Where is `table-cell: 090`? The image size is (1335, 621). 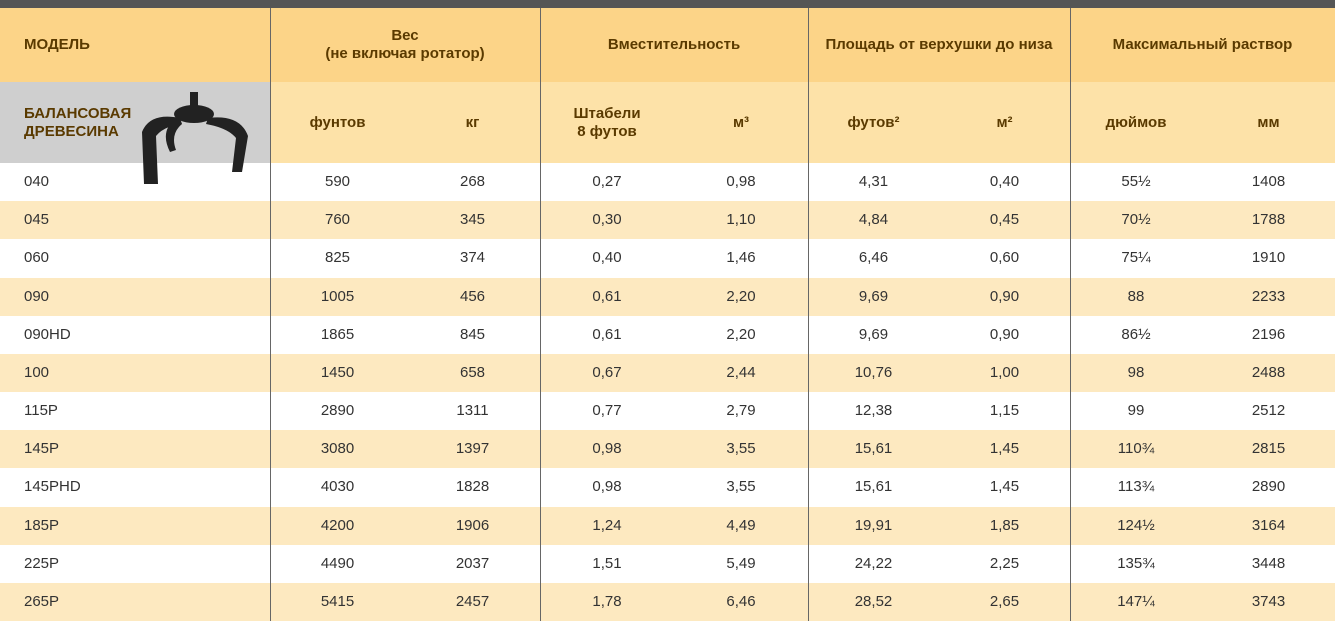 table-cell: 090 is located at coordinates (135, 296).